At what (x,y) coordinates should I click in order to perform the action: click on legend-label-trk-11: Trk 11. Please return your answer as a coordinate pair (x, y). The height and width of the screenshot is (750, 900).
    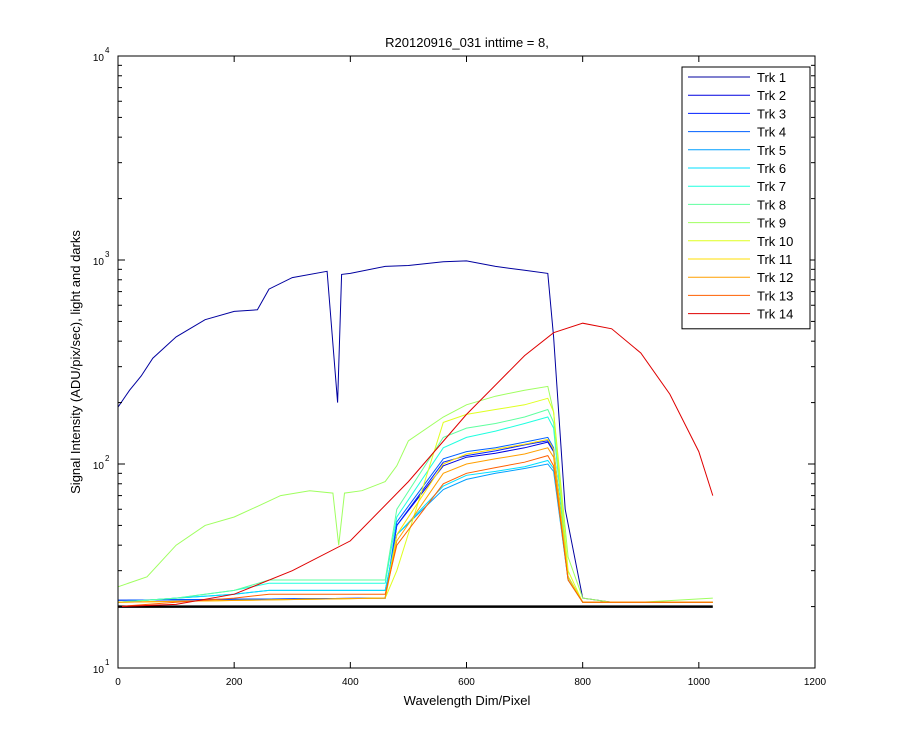
    Looking at the image, I should click on (774, 259).